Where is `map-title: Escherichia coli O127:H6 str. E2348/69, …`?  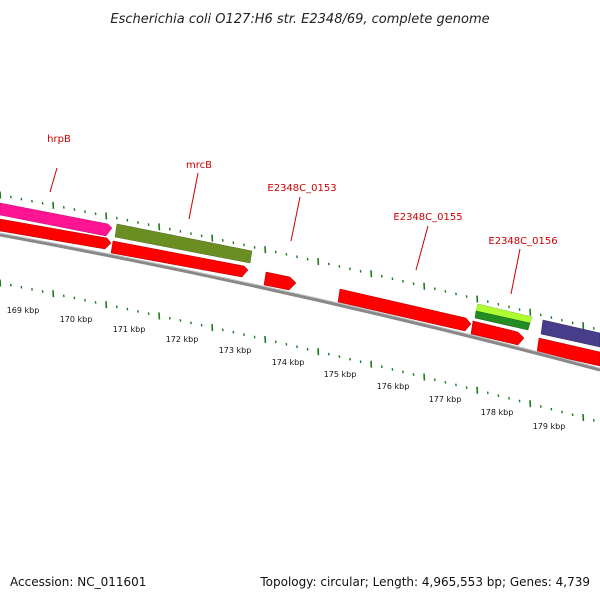 map-title: Escherichia coli O127:H6 str. E2348/69, … is located at coordinates (299, 19).